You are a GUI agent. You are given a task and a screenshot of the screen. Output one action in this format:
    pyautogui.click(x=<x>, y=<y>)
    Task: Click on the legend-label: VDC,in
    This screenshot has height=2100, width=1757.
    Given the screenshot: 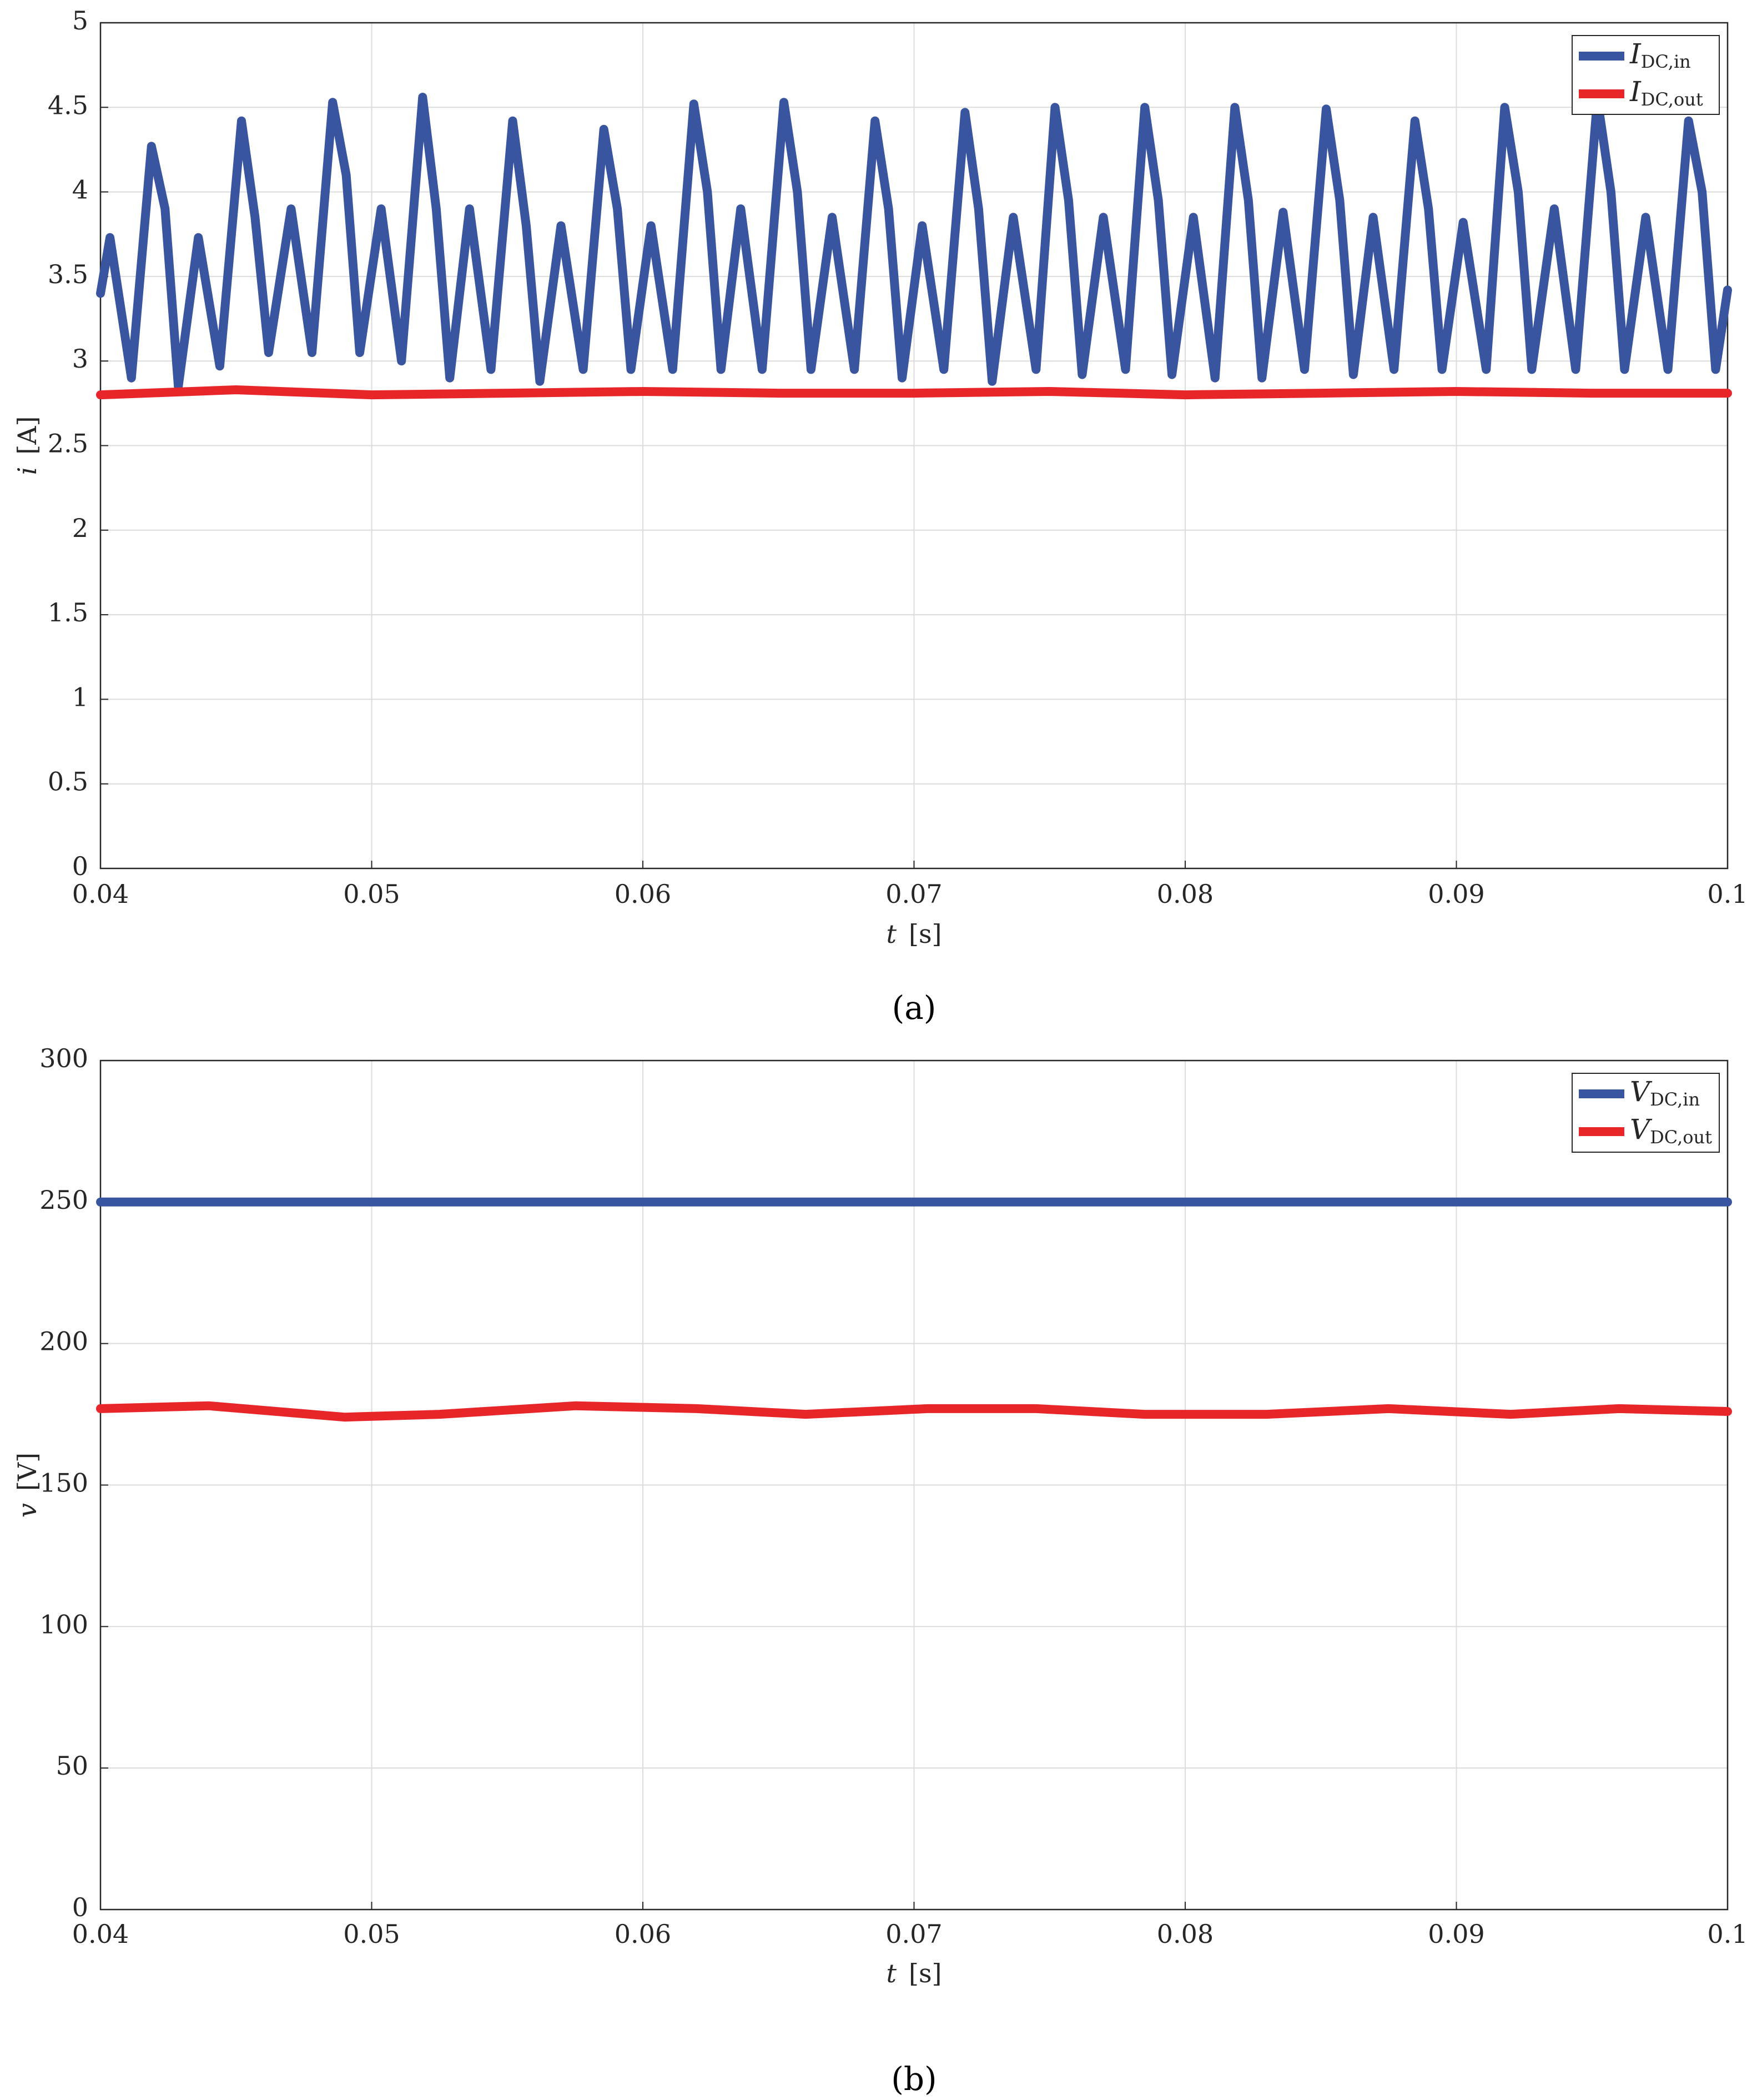 What is the action you would take?
    pyautogui.click(x=1665, y=1093)
    